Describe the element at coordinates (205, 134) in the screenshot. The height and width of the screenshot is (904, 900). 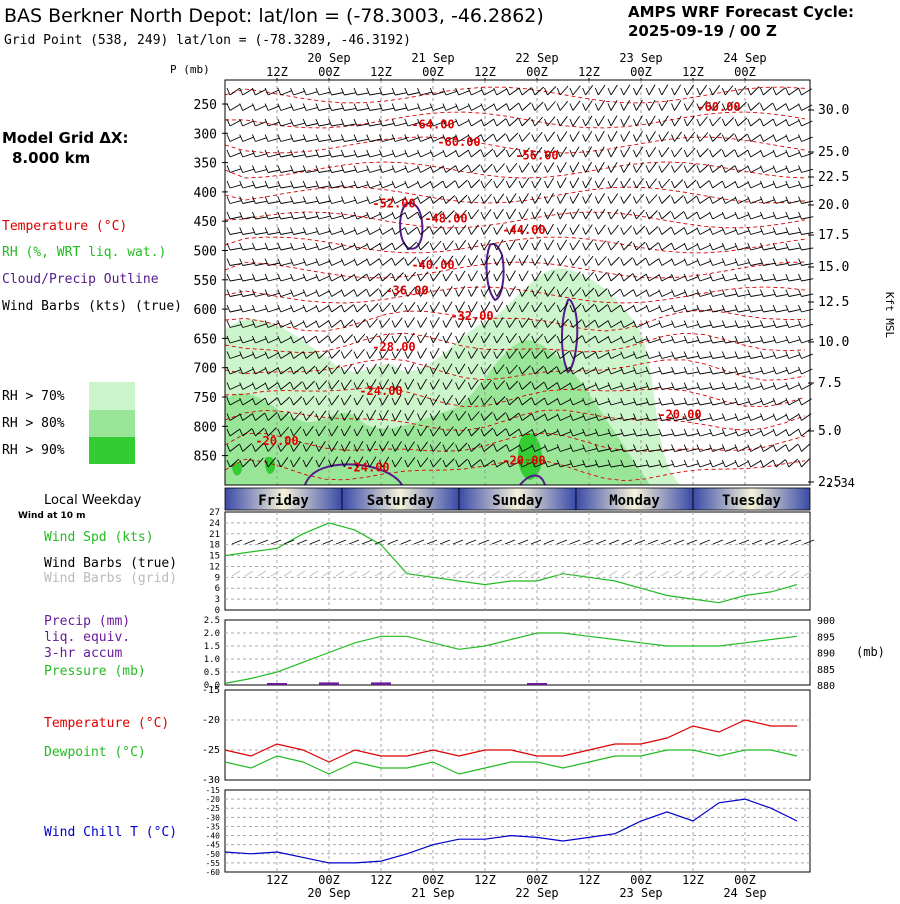
I see `pressure-tick-label: 300` at that location.